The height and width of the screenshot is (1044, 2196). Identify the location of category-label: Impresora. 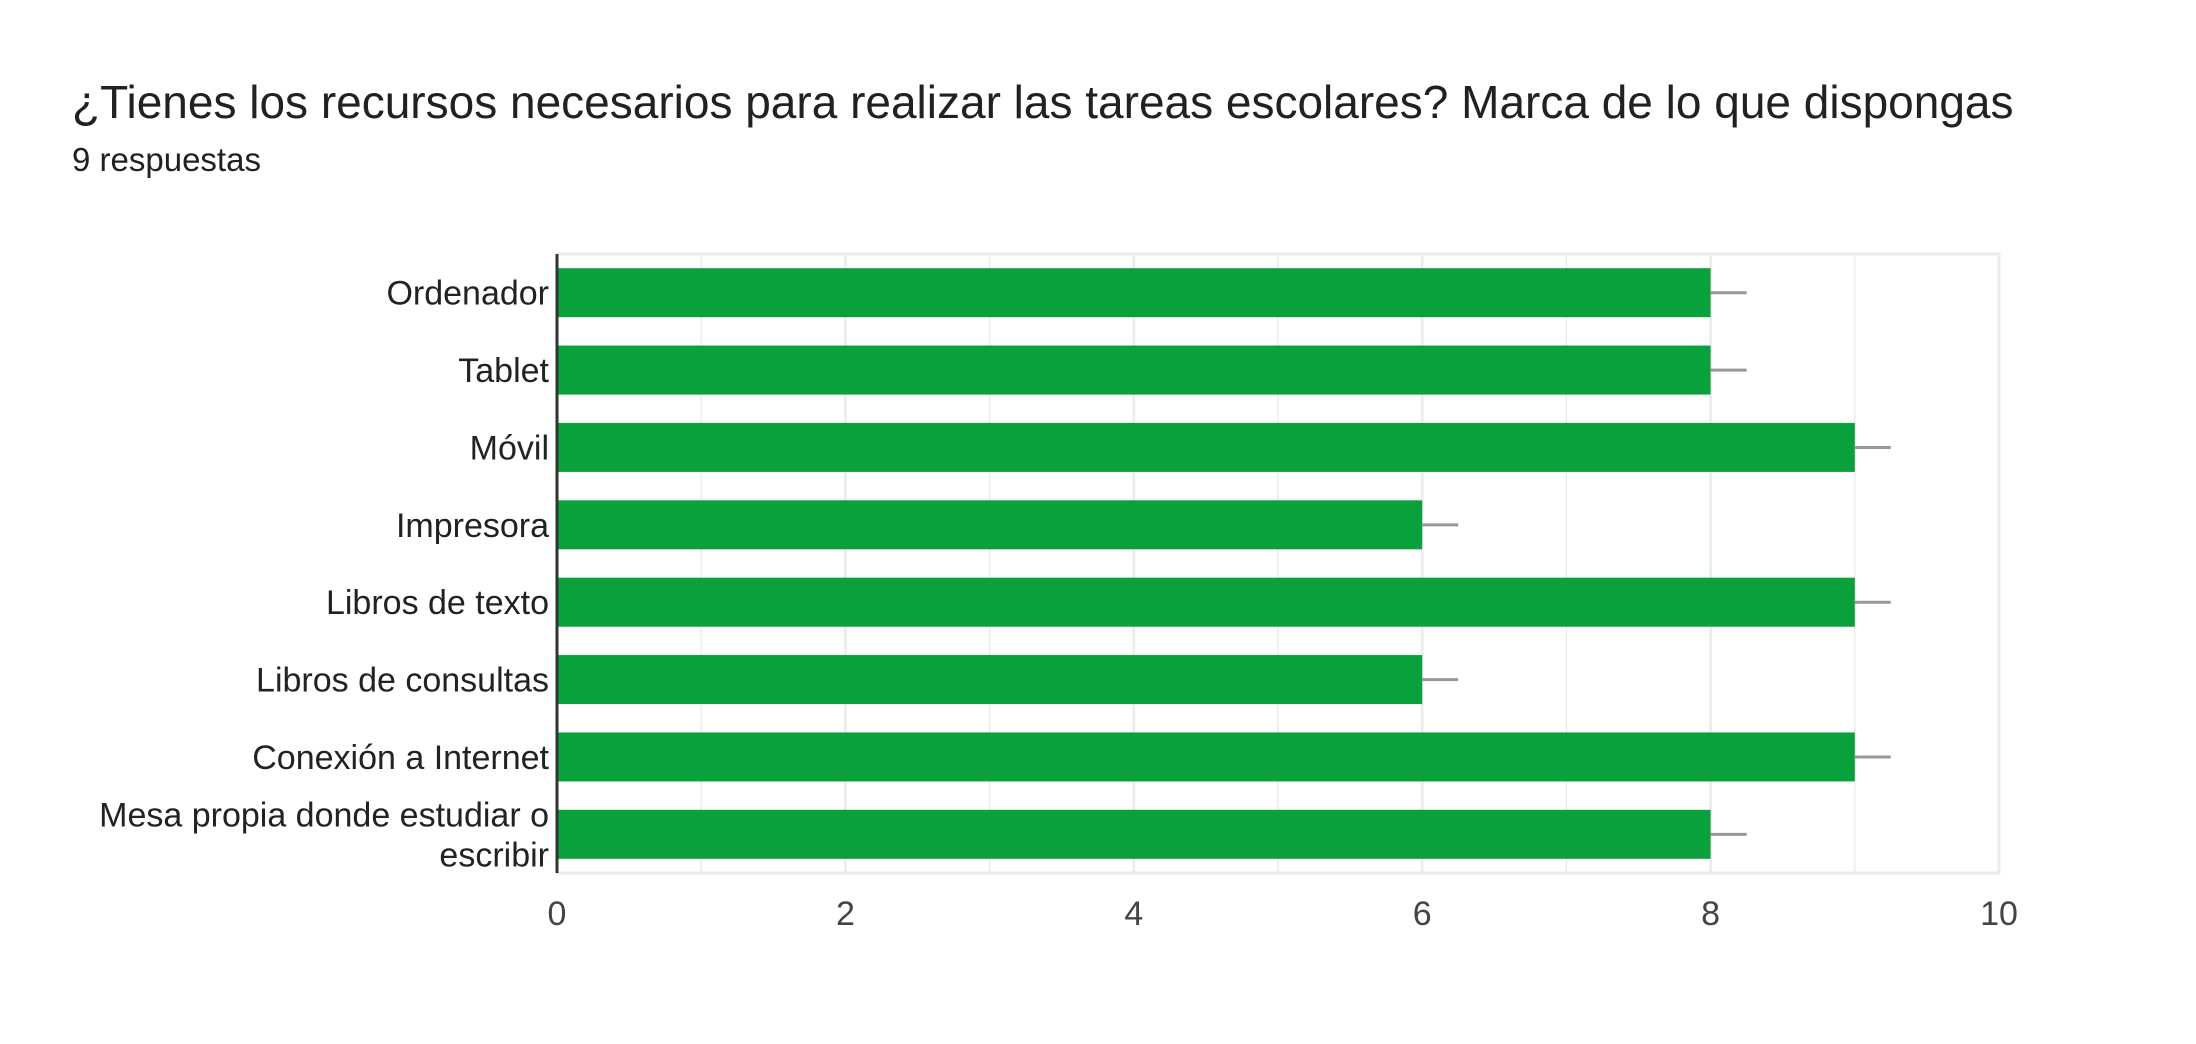
(472, 526).